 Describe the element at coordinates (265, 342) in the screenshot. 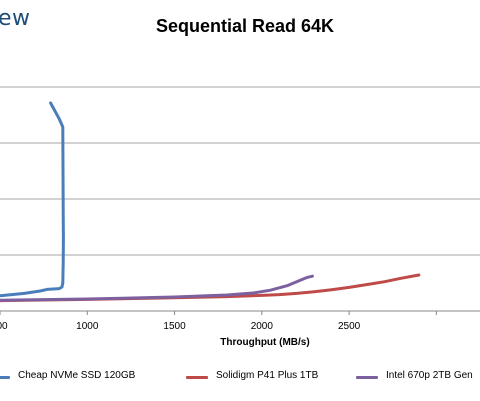

I see `x-axis-label: Throughput (MB/s)` at that location.